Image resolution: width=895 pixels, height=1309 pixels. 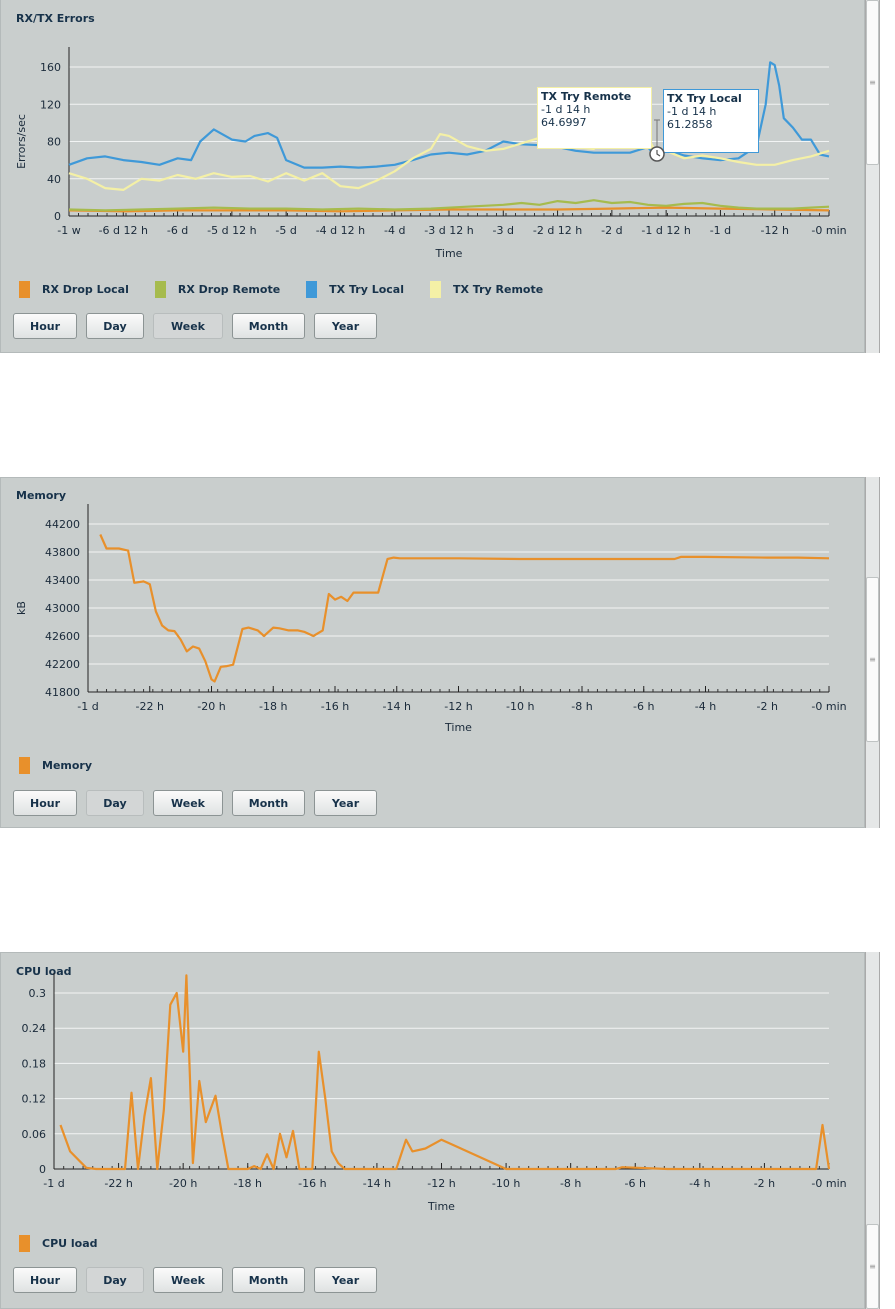 What do you see at coordinates (34, 1028) in the screenshot?
I see `y-tick-label: 0.24` at bounding box center [34, 1028].